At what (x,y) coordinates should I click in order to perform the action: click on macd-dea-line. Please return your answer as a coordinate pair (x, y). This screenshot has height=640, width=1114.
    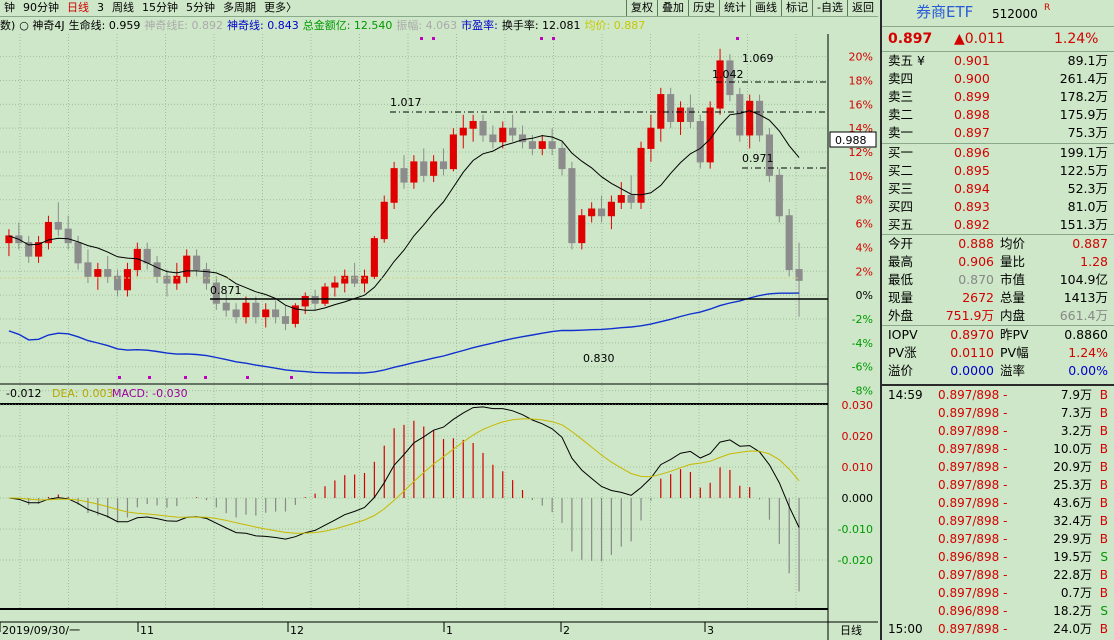
    Looking at the image, I should click on (404, 476).